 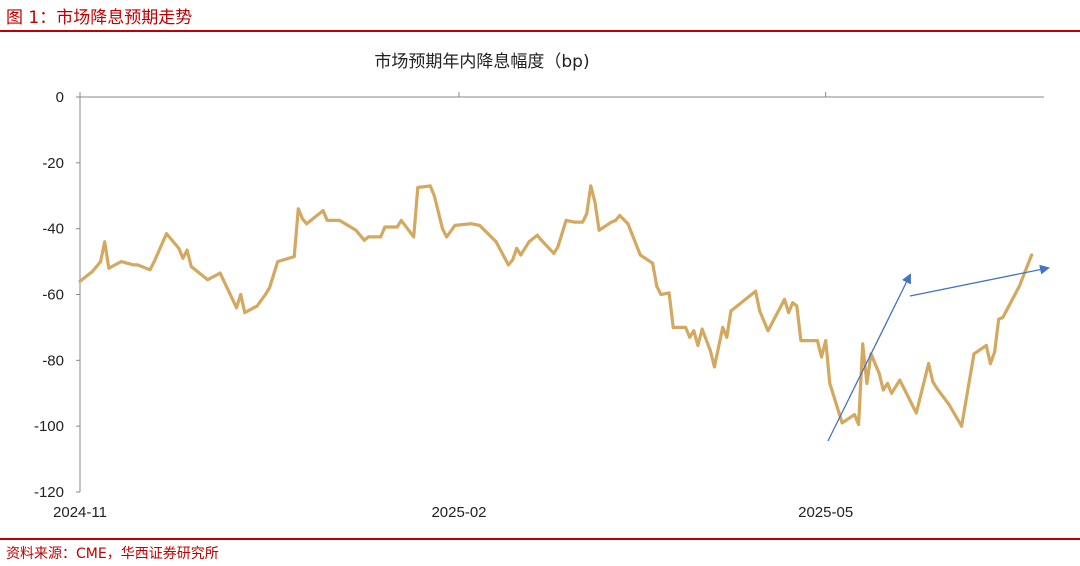 What do you see at coordinates (80, 512) in the screenshot?
I see `x-tick-label: 2024-11` at bounding box center [80, 512].